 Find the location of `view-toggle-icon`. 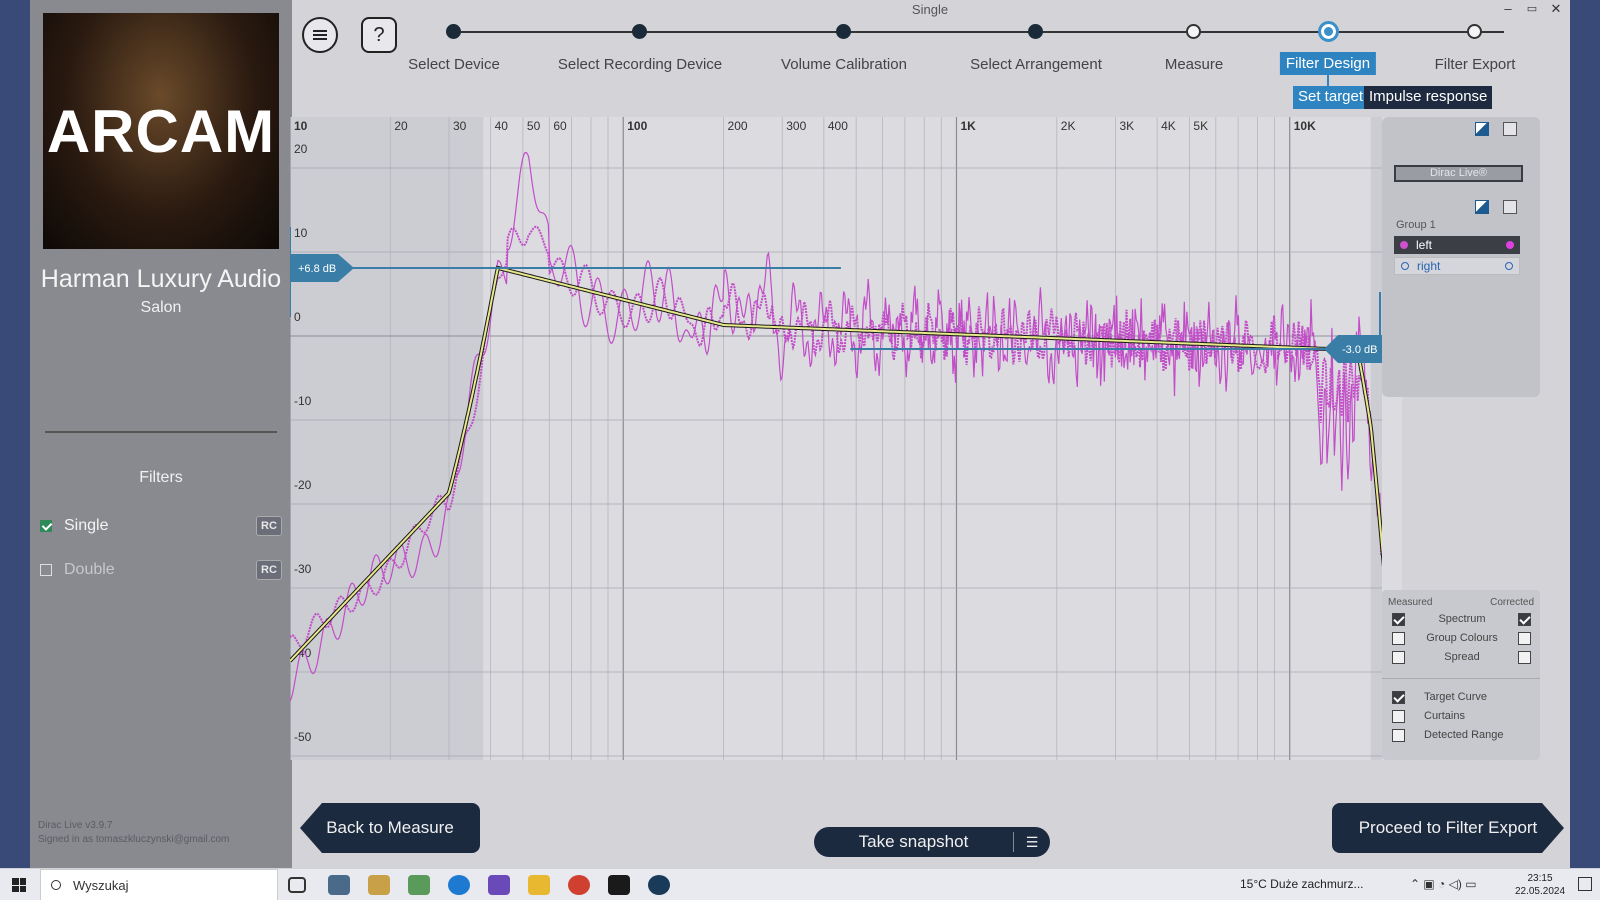

view-toggle-icon is located at coordinates (1482, 129).